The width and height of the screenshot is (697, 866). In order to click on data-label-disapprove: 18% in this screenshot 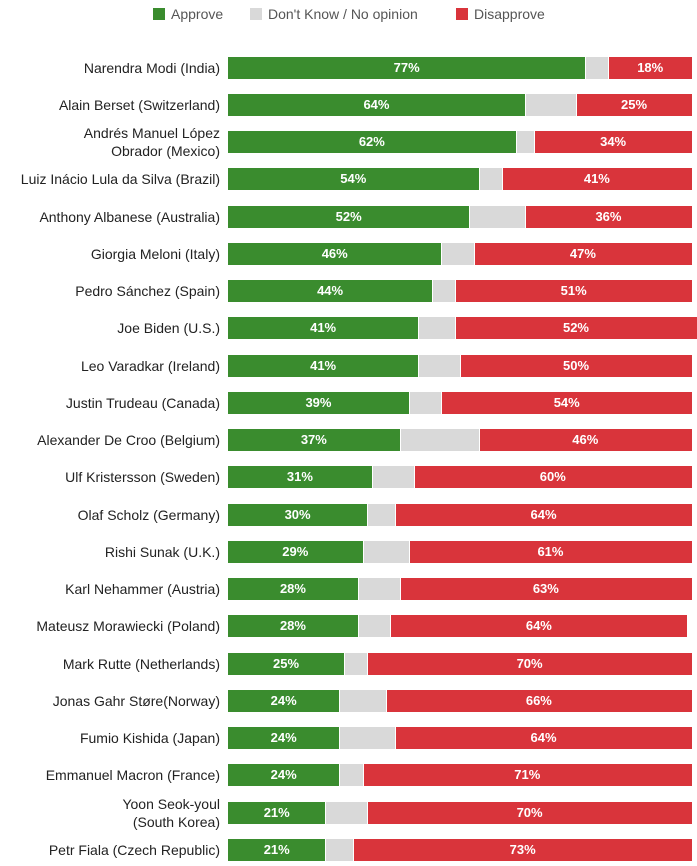, I will do `click(650, 67)`.